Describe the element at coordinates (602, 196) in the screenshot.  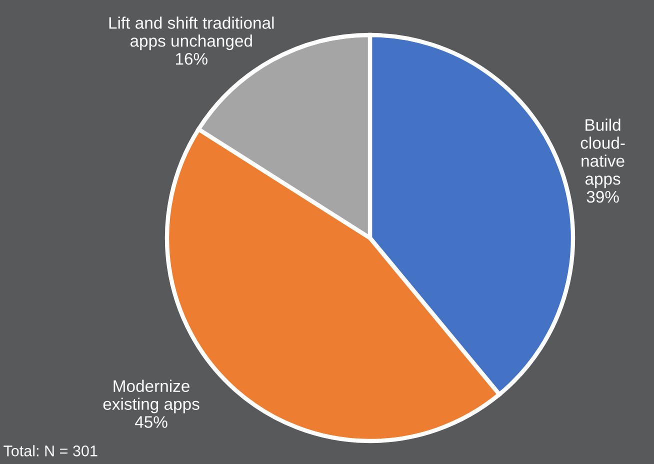
I see `data-label: 39%` at that location.